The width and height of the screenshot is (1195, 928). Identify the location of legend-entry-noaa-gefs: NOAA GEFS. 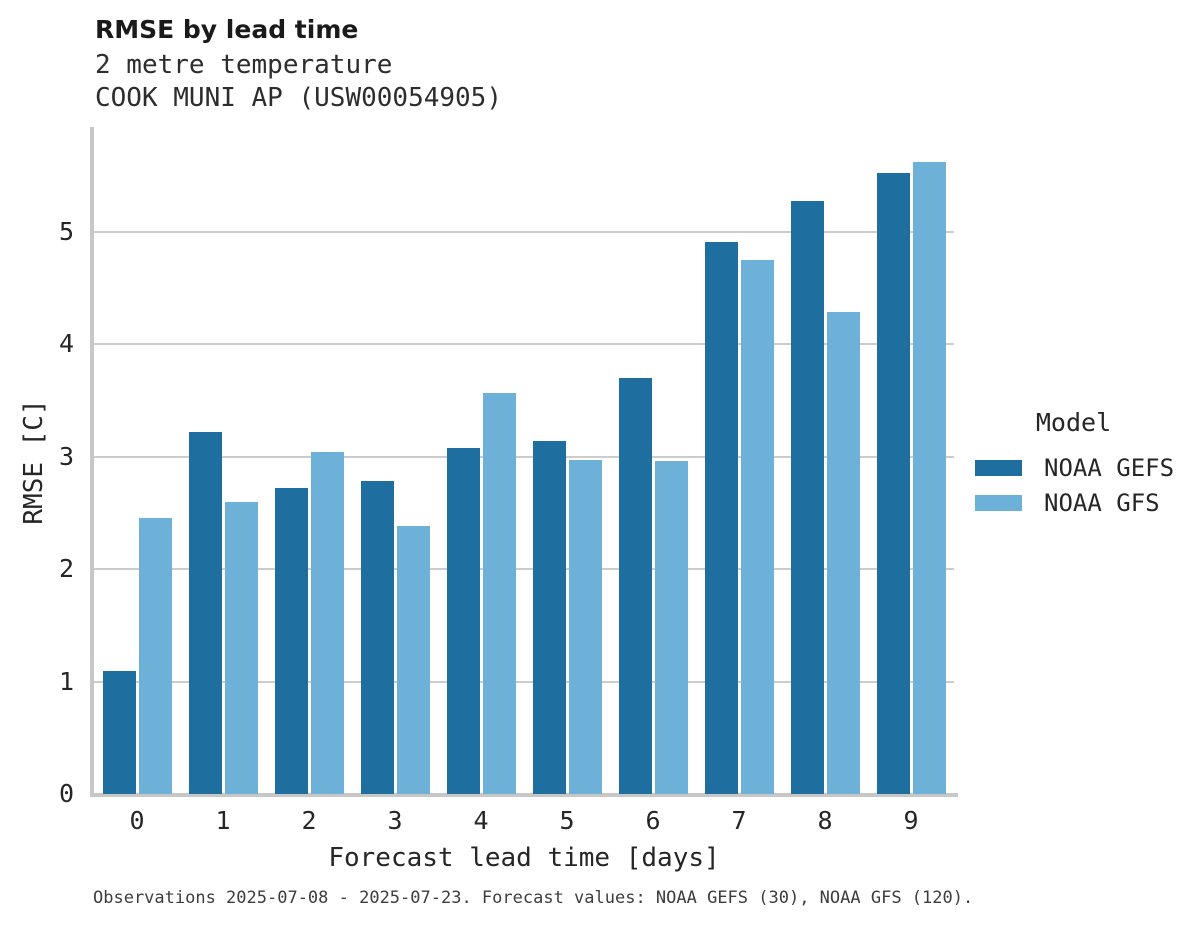
(1080, 467).